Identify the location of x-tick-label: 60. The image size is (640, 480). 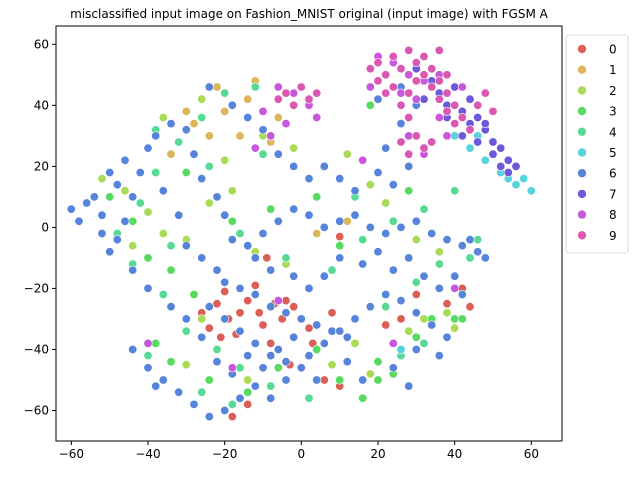
(531, 454).